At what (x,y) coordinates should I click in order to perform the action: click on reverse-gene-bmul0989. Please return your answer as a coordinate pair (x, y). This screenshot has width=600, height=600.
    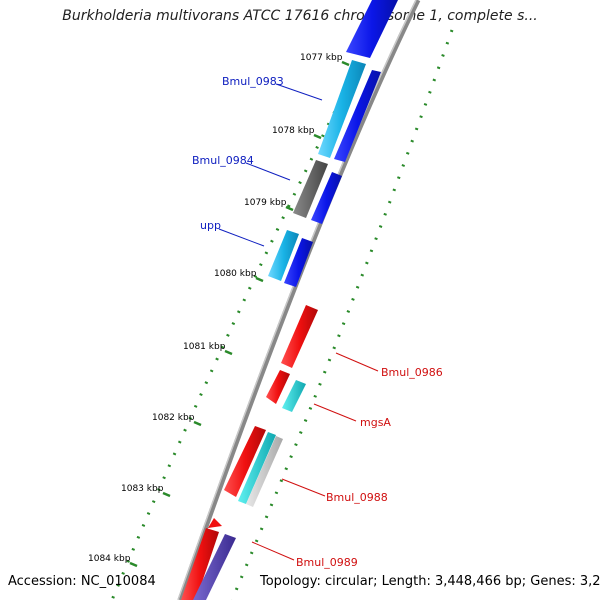
    Looking at the image, I should click on (200, 564).